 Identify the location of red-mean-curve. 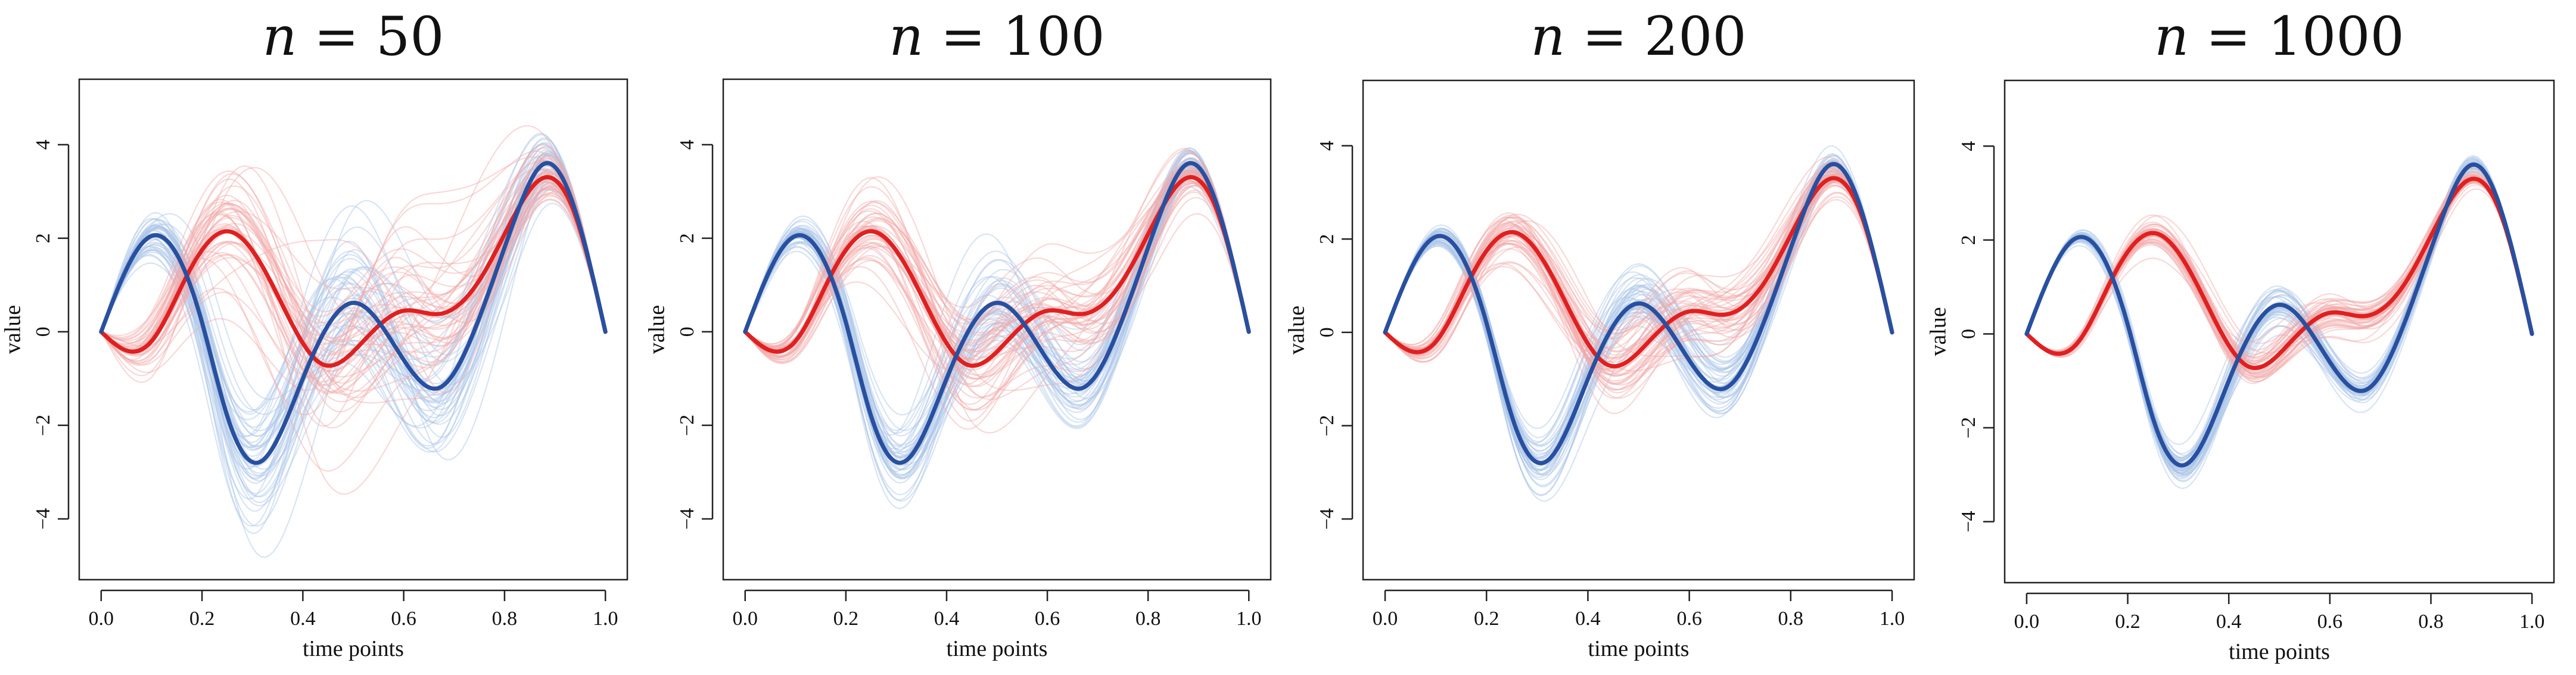
(1638, 272).